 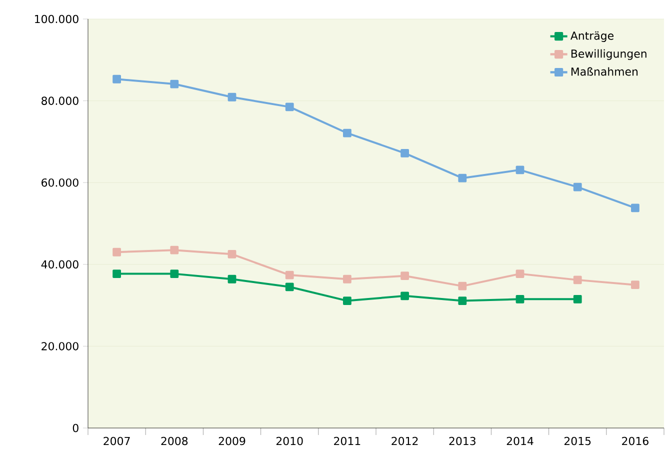 What do you see at coordinates (59, 264) in the screenshot?
I see `y-tick-label: 40.000` at bounding box center [59, 264].